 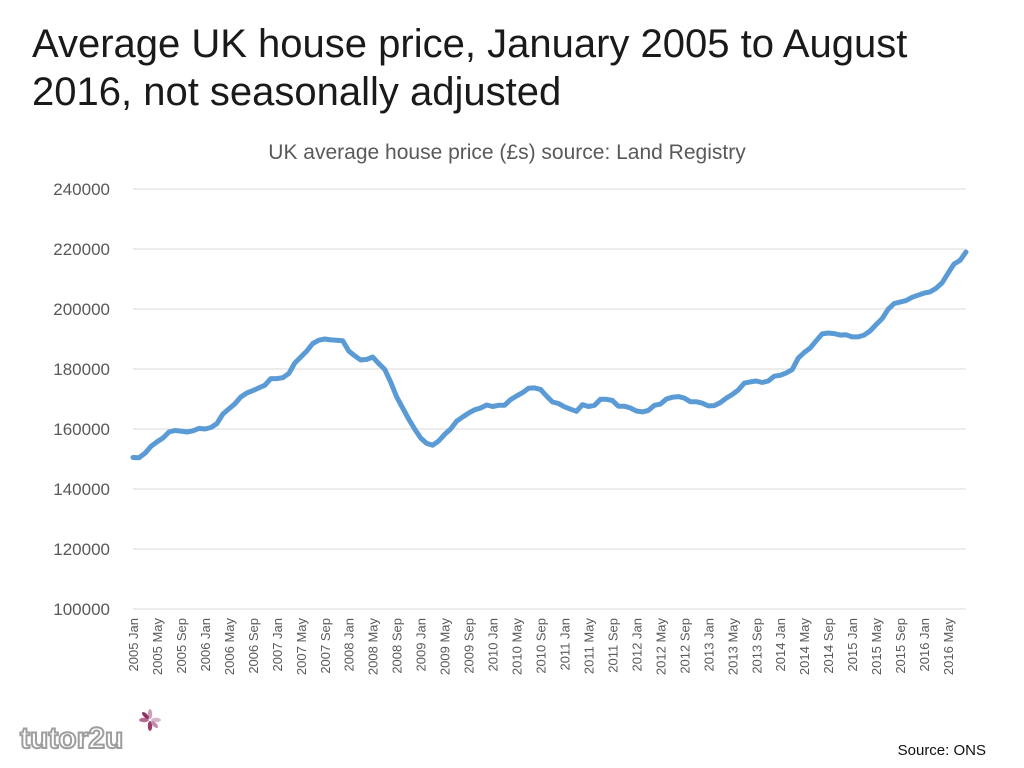 I want to click on x-tick-label: 2010 Jan, so click(x=493, y=645).